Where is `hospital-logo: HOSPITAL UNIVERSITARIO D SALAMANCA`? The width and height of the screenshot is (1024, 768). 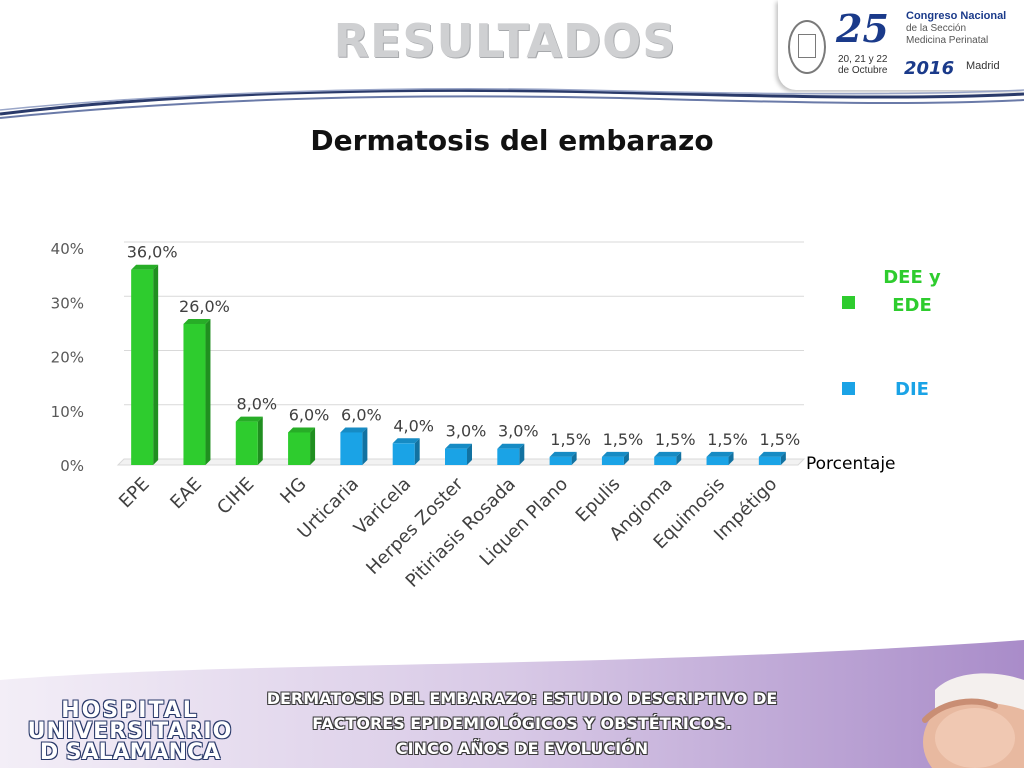 hospital-logo: HOSPITAL UNIVERSITARIO D SALAMANCA is located at coordinates (130, 731).